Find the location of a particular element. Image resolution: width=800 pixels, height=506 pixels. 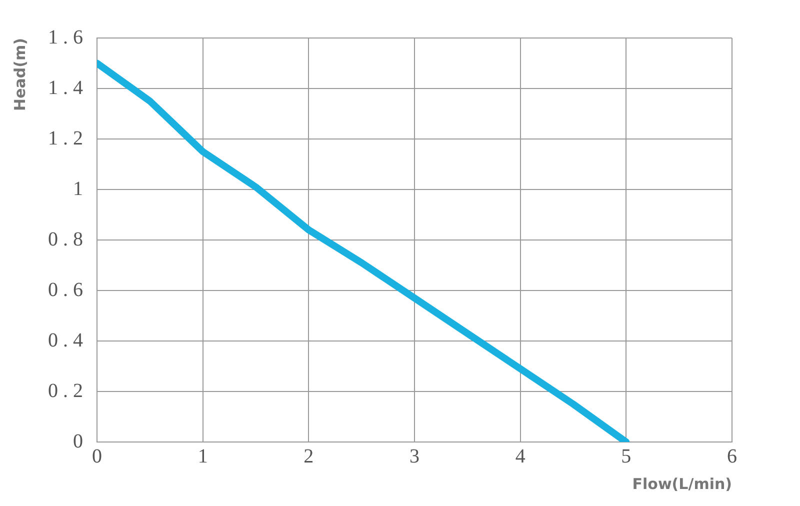

y-tick-label: 0 . 2 is located at coordinates (65, 391).